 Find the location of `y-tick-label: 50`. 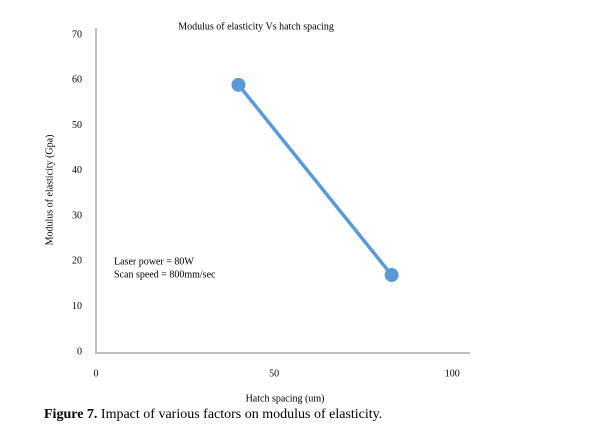

y-tick-label: 50 is located at coordinates (77, 125).